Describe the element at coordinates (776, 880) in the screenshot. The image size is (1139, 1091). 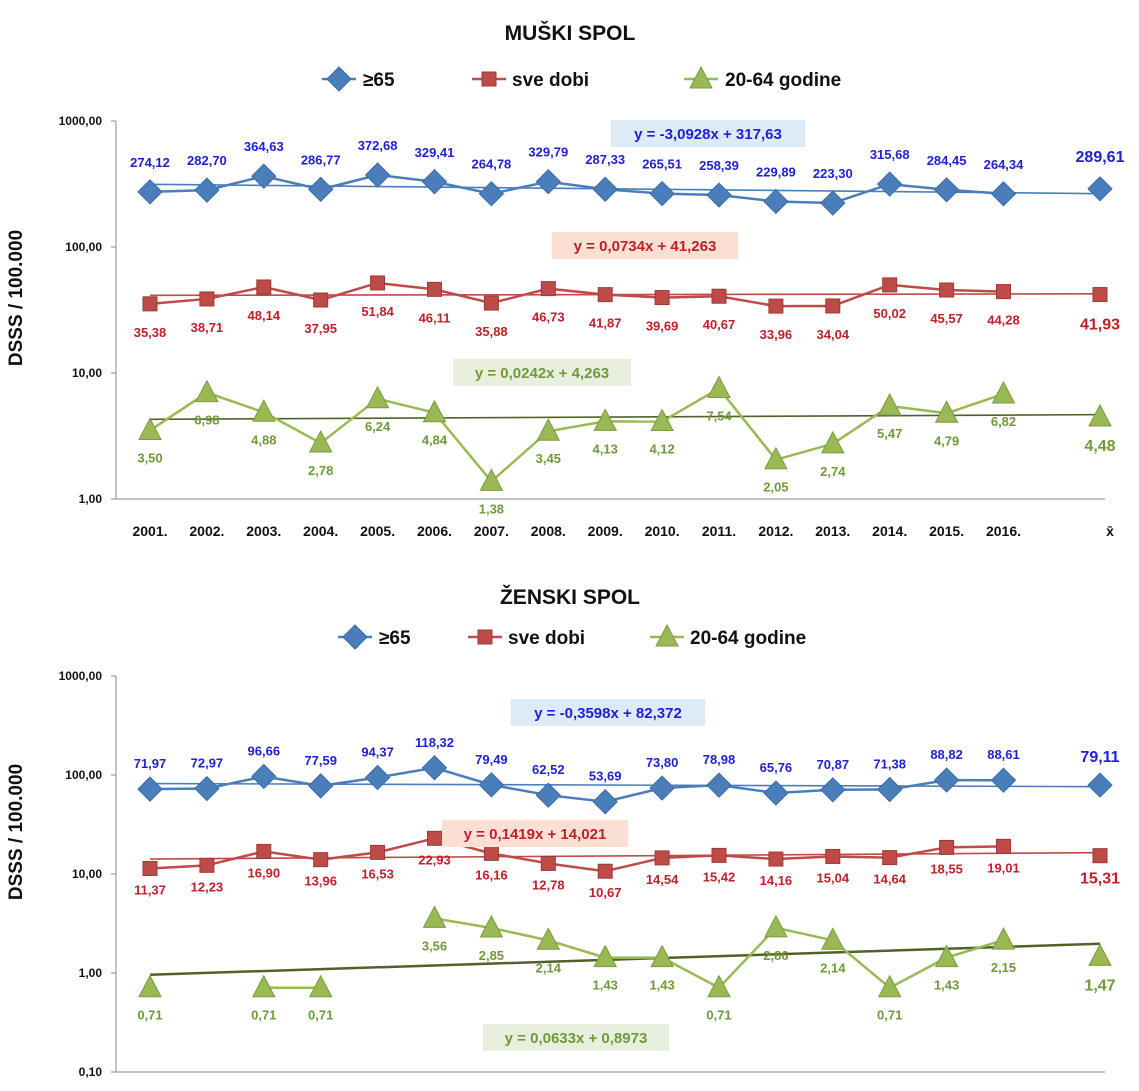
I see `data-label: 14,16` at that location.